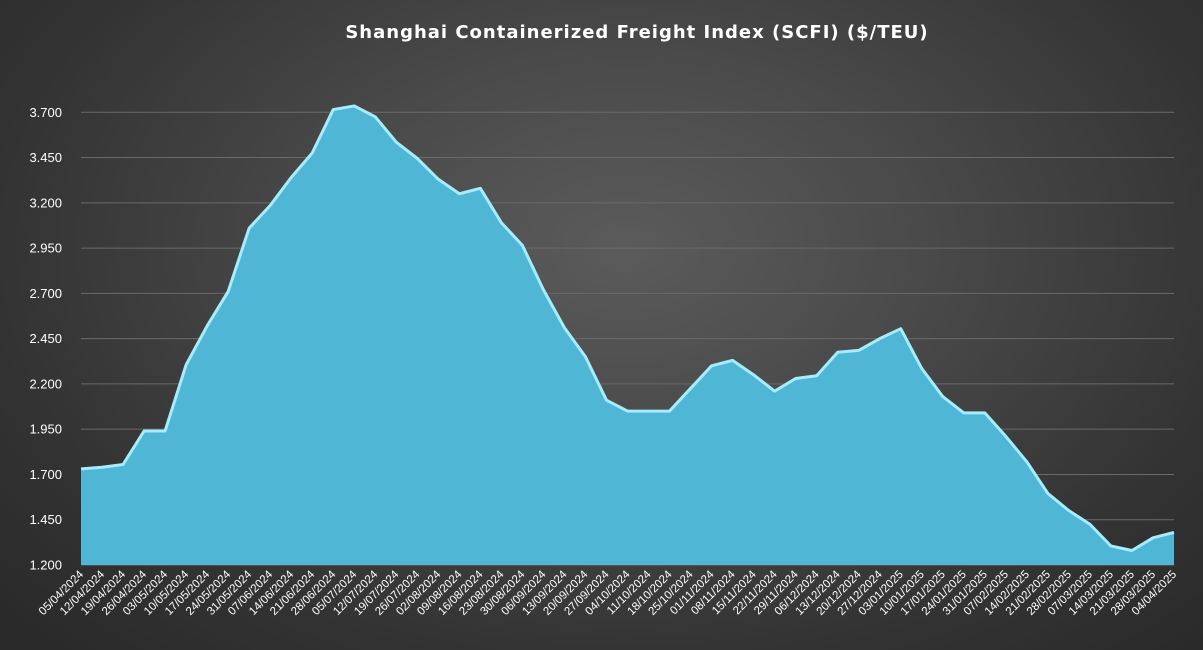 This screenshot has width=1203, height=650. I want to click on y-tick-label: 3.450, so click(45, 157).